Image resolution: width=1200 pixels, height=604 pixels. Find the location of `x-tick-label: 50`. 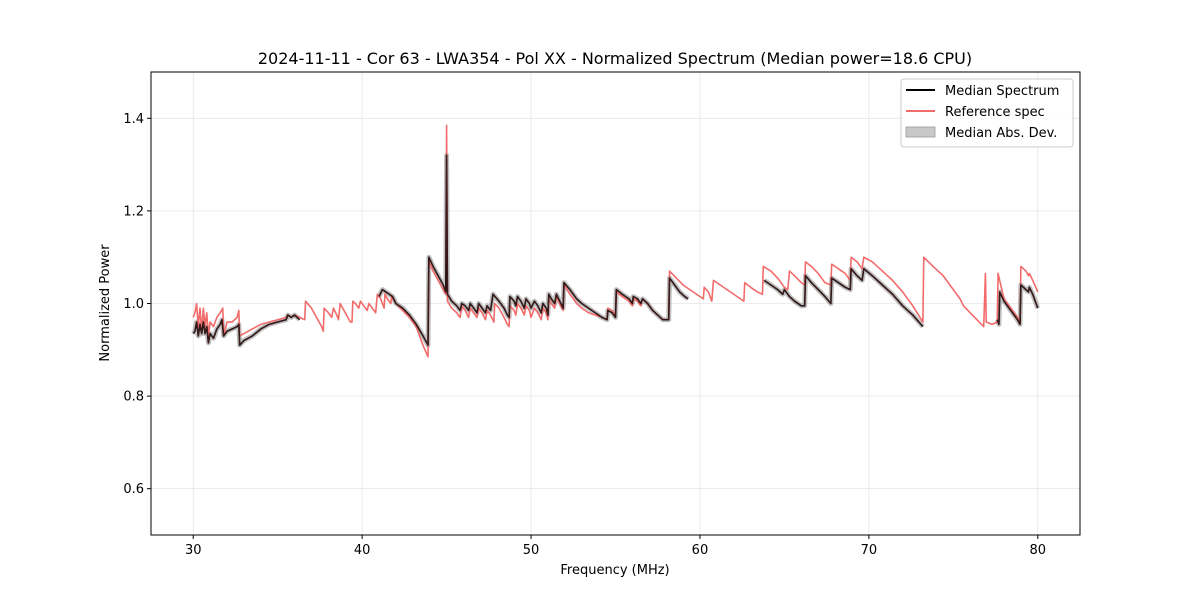

x-tick-label: 50 is located at coordinates (531, 550).